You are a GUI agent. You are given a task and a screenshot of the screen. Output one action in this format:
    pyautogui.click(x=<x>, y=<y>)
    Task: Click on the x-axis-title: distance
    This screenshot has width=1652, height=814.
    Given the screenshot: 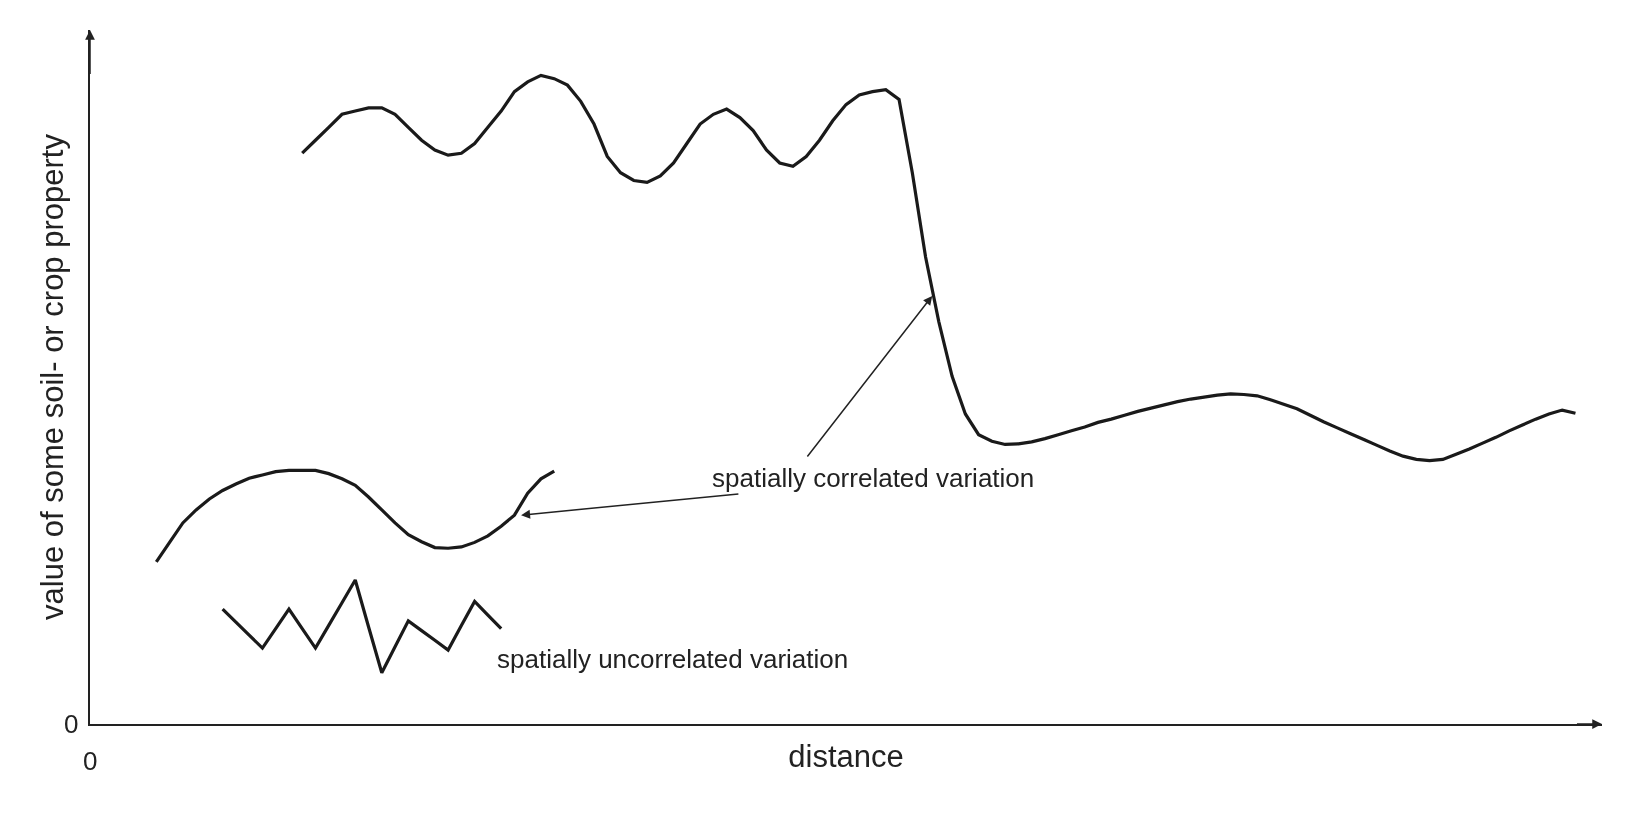 What is the action you would take?
    pyautogui.click(x=846, y=756)
    